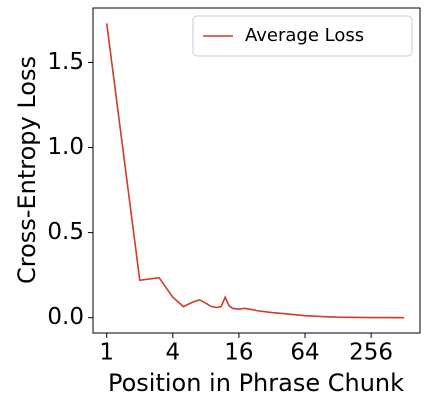 The image size is (429, 407). Describe the element at coordinates (371, 353) in the screenshot. I see `x-tick-label: 256` at that location.